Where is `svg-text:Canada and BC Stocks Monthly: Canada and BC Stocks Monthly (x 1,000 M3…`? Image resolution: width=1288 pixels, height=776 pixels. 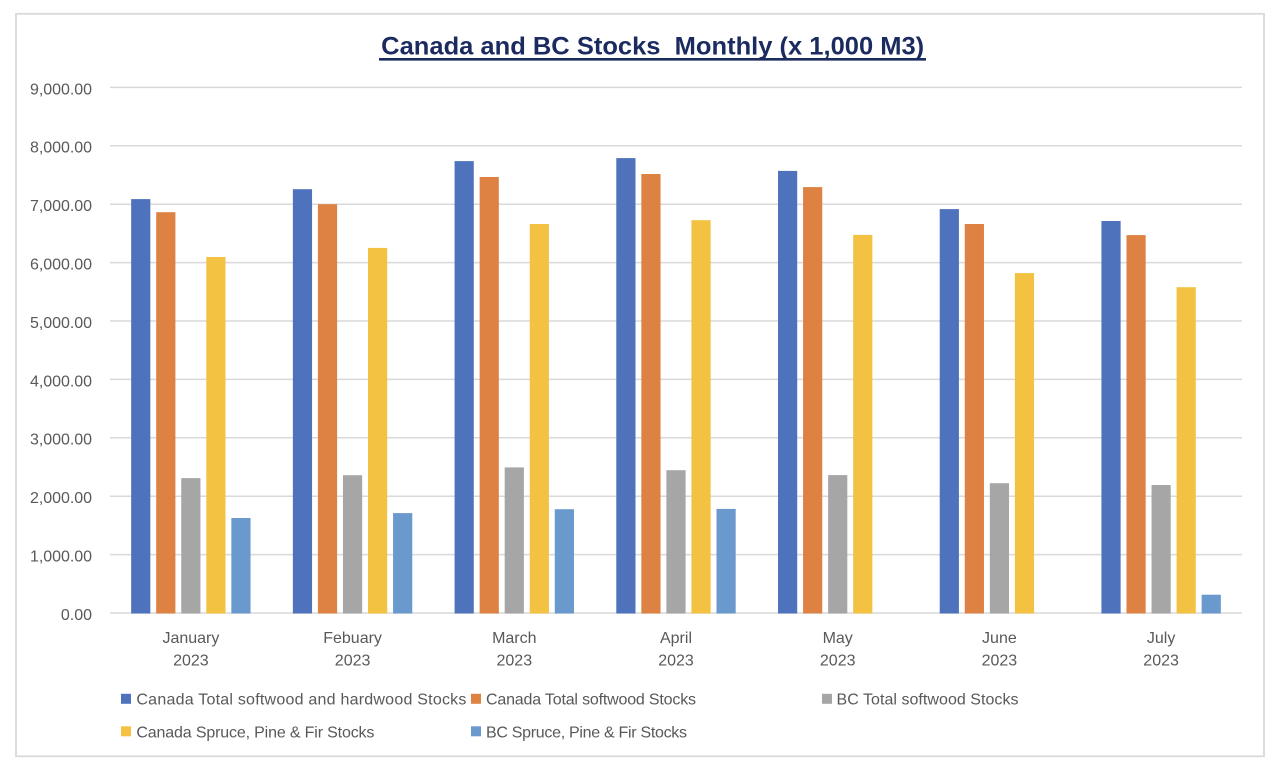
svg-text:Canada and BC Stocks Monthly: Canada and BC Stocks Monthly (x 1,000 M3… is located at coordinates (652, 47).